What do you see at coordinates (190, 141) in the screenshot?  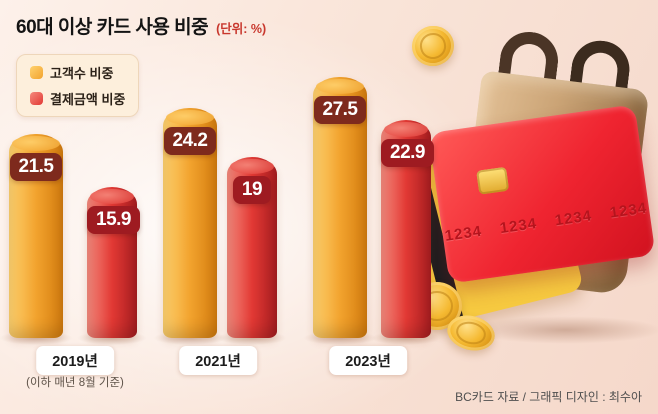 I see `bar-value-label: 24.2` at bounding box center [190, 141].